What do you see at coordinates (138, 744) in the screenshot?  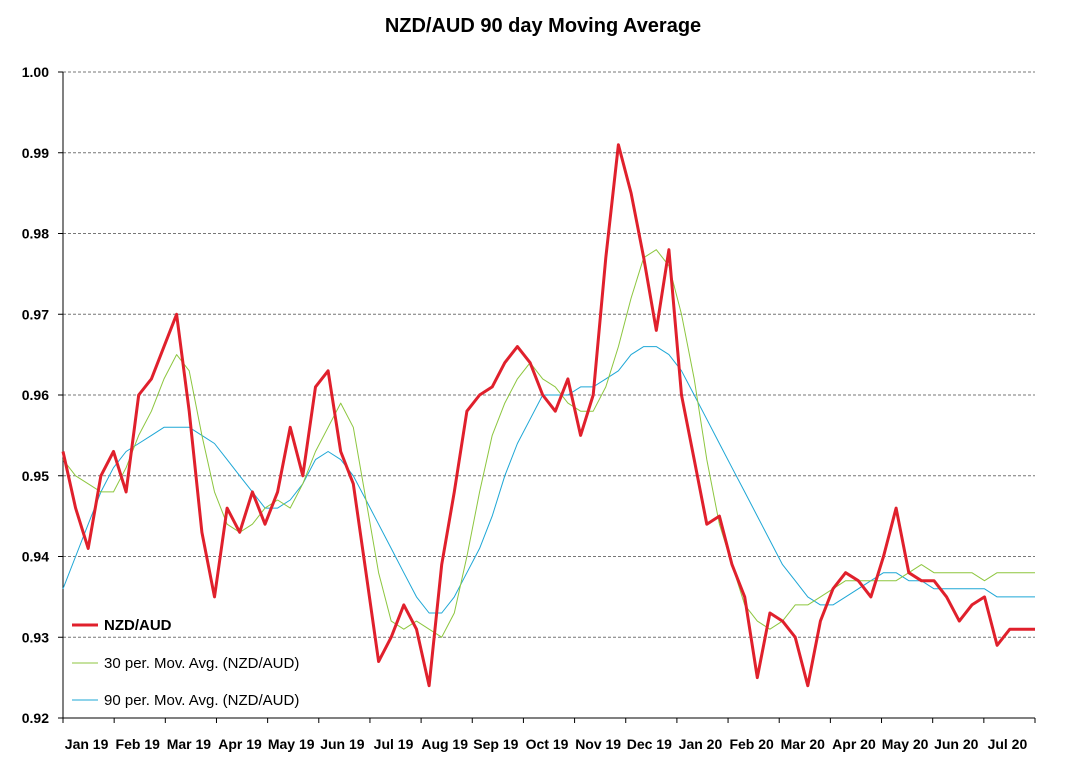 I see `x-tick-label: Feb 19` at bounding box center [138, 744].